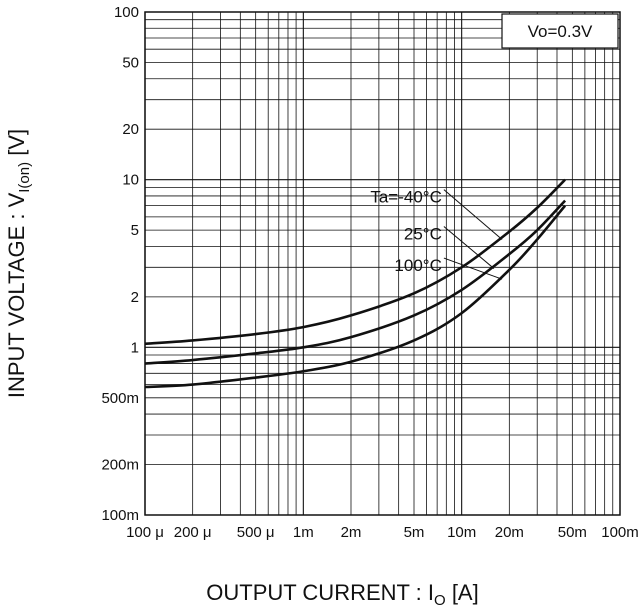  What do you see at coordinates (135, 230) in the screenshot?
I see `y-tick-label: 5` at bounding box center [135, 230].